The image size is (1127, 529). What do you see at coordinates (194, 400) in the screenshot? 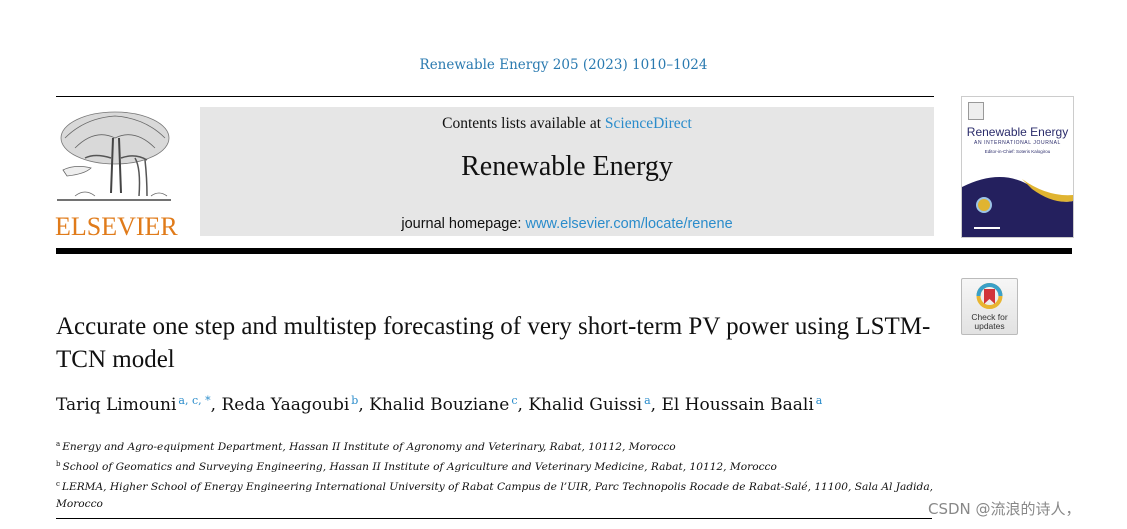
I see `author-affiliation-marker: a, c, *` at bounding box center [194, 400].